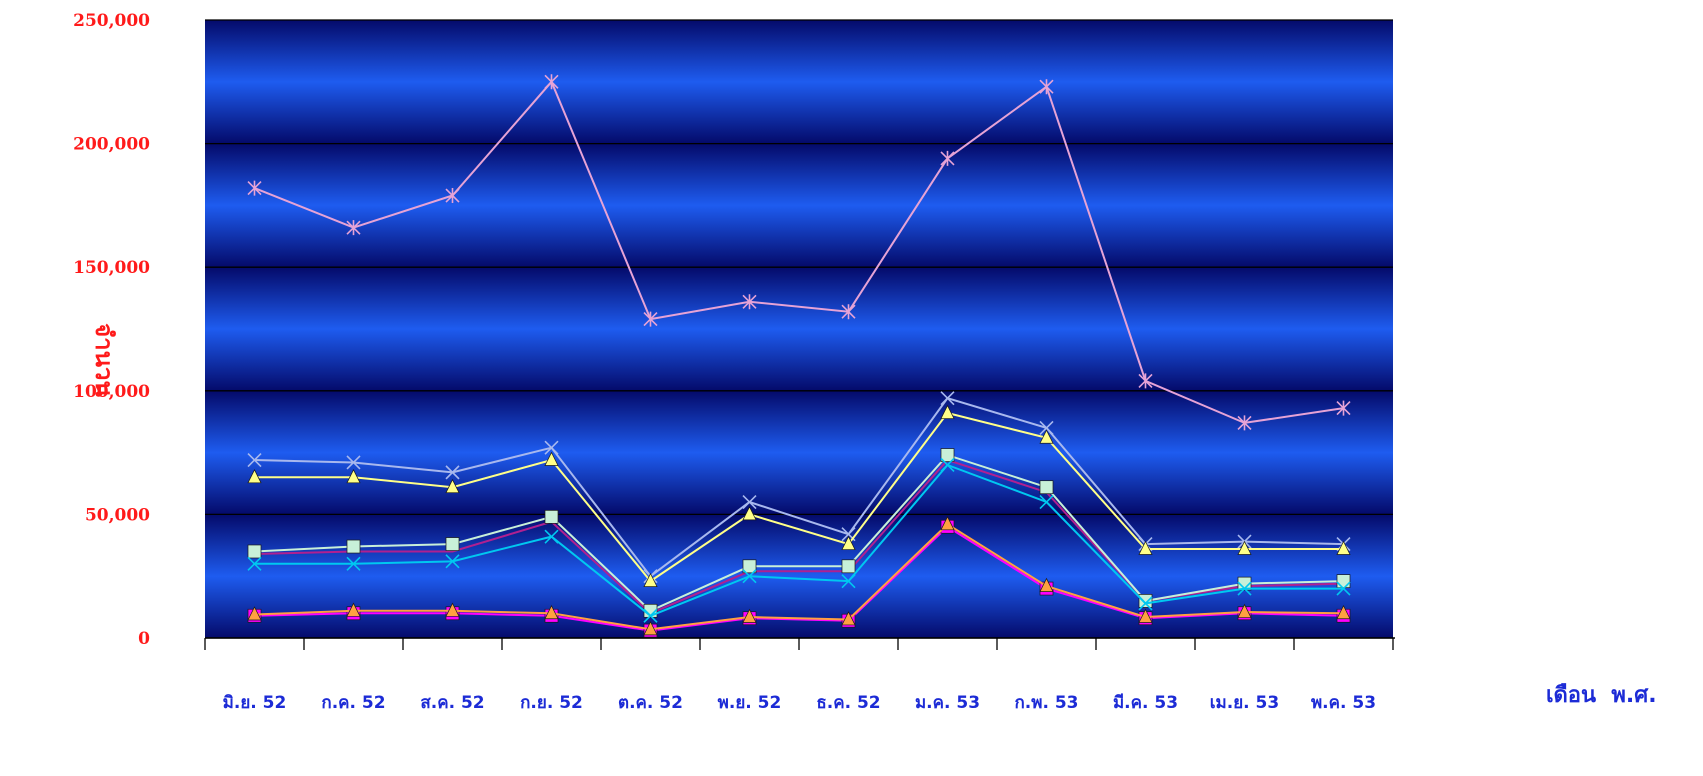  Describe the element at coordinates (1601, 695) in the screenshot. I see `x-axis-label: เดือน พ.ศ.` at that location.